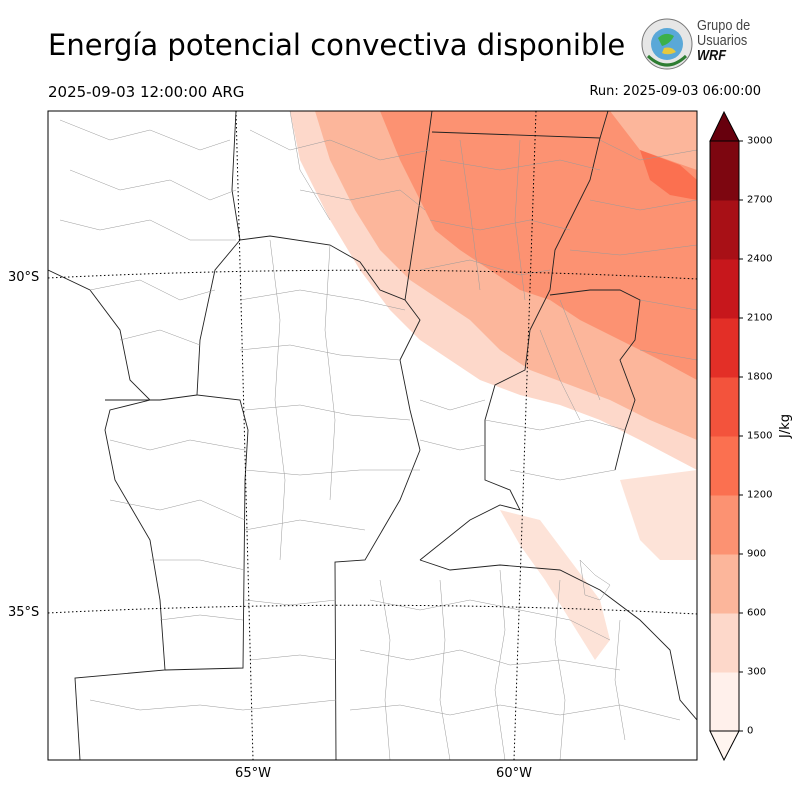 This screenshot has height=800, width=800. What do you see at coordinates (146, 92) in the screenshot?
I see `valid-time: 2025-09-03 12:00:00 ARG` at bounding box center [146, 92].